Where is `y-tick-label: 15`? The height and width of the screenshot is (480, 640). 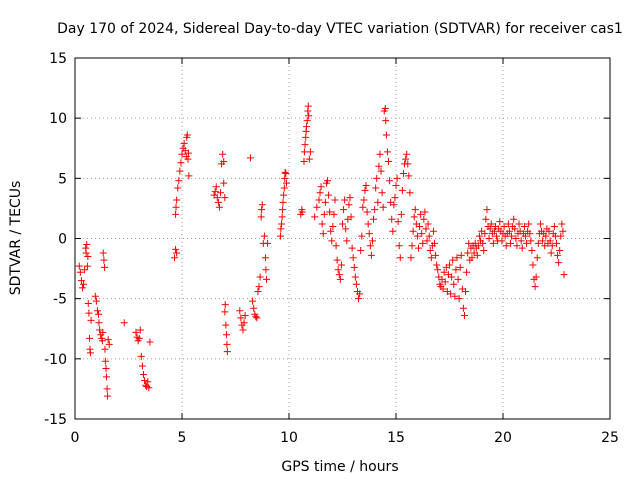 y-tick-label: 15 is located at coordinates (58, 59).